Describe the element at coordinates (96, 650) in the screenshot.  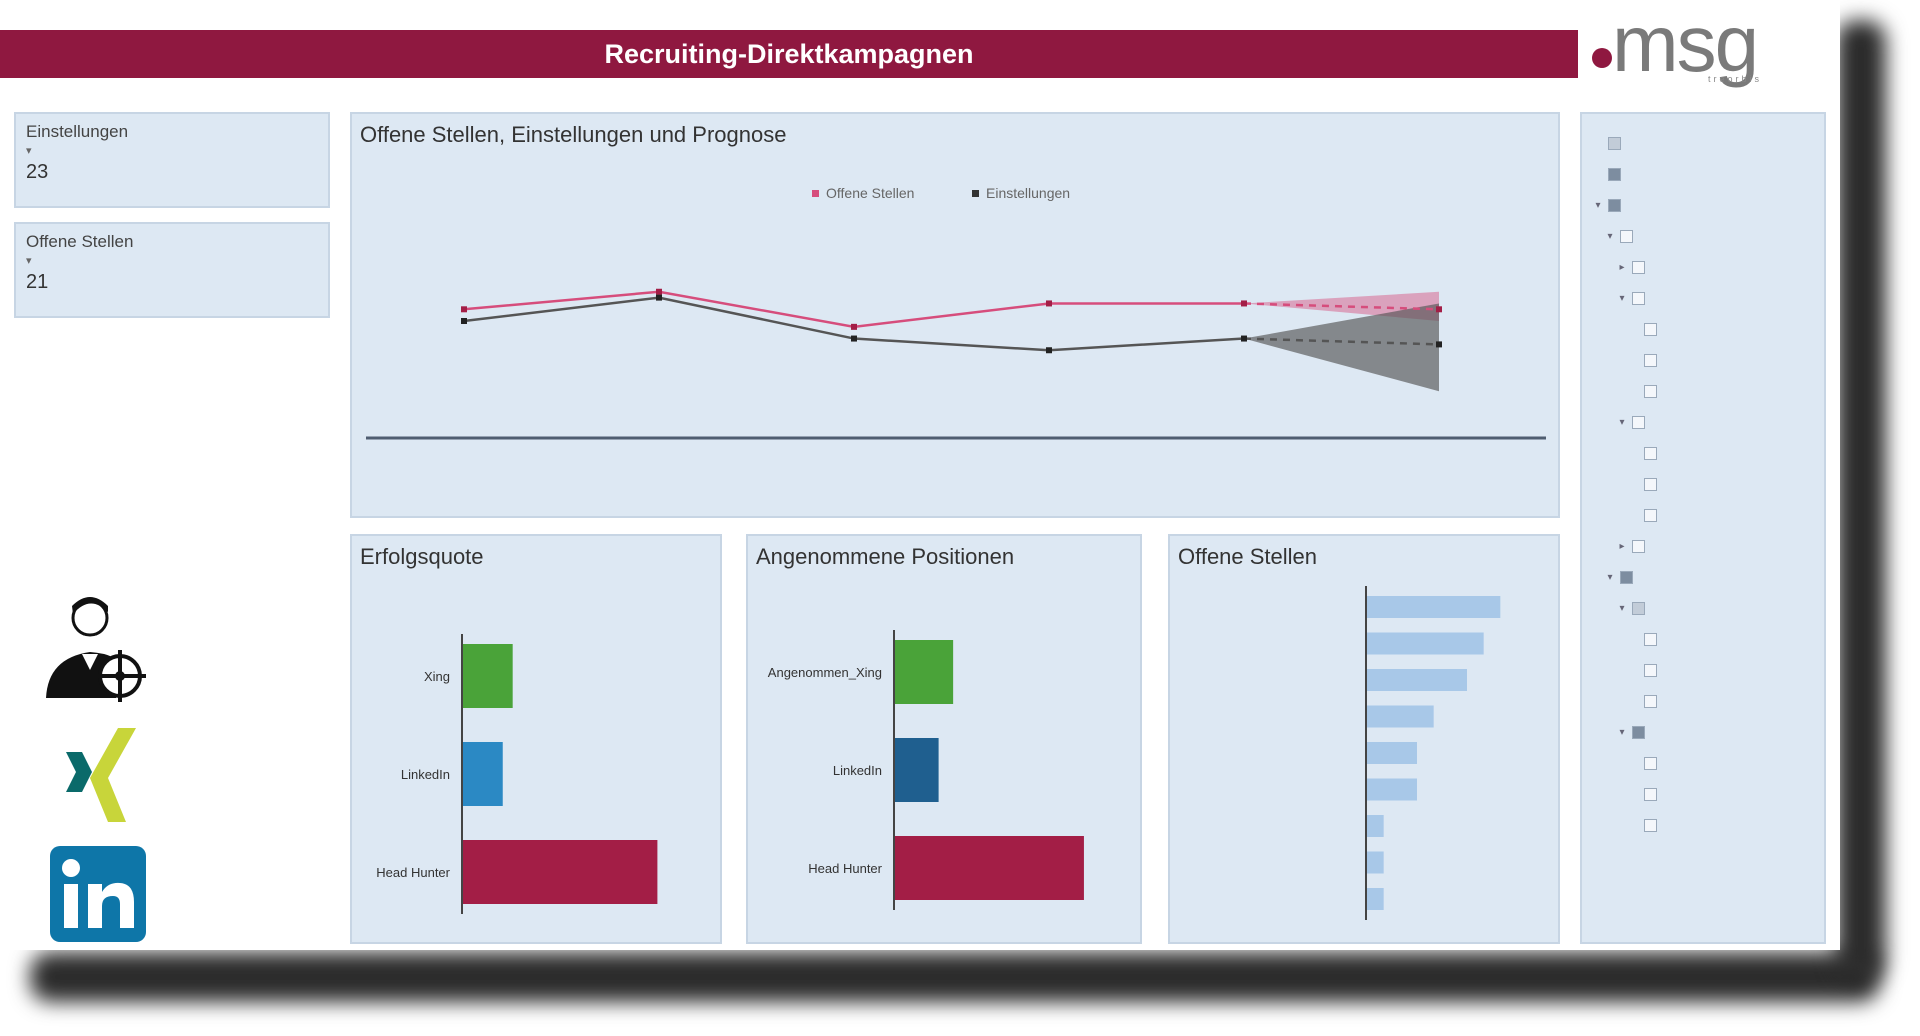
I see `recruiter-target-icon` at that location.